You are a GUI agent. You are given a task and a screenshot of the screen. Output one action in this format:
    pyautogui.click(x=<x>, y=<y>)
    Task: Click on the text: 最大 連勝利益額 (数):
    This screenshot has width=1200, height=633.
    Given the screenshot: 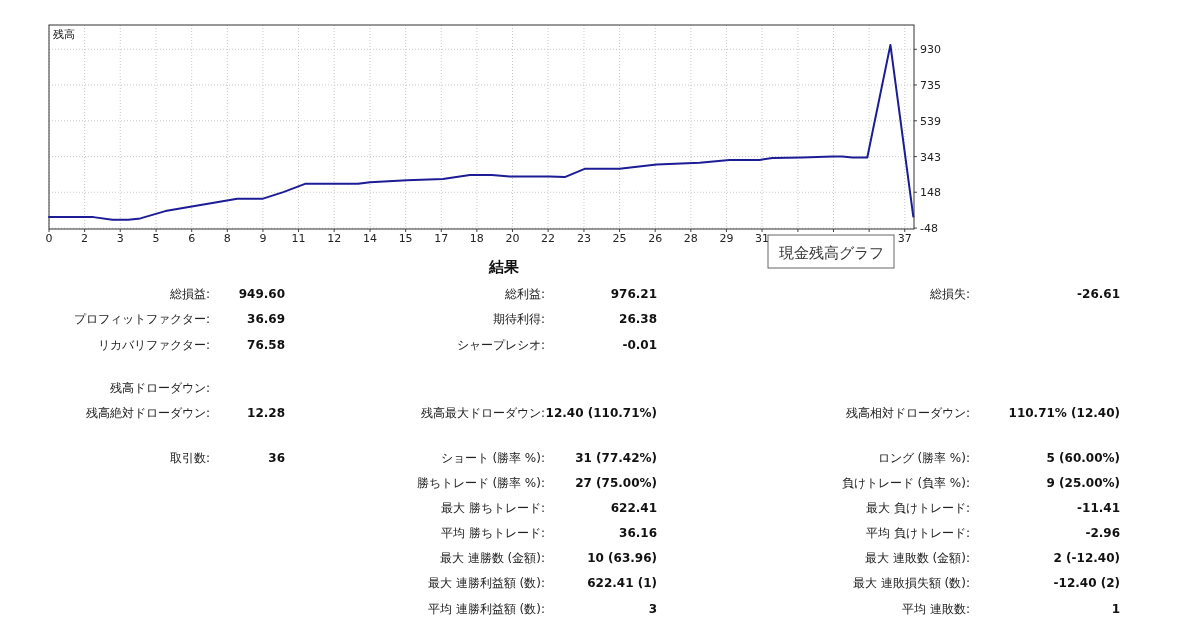 What is the action you would take?
    pyautogui.click(x=486, y=583)
    